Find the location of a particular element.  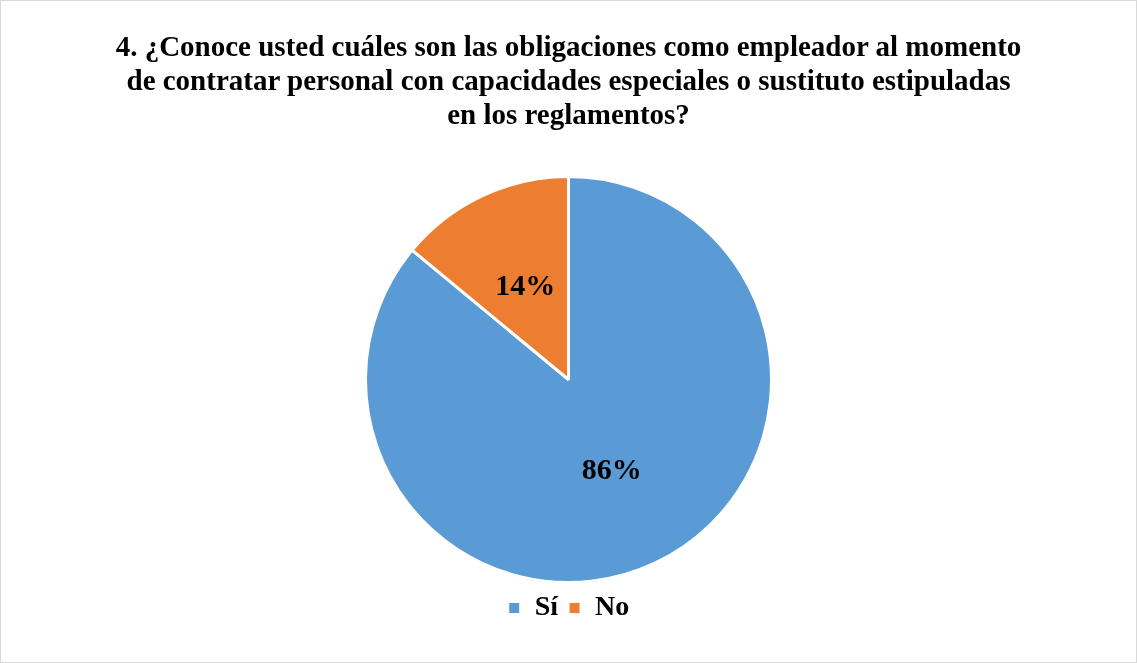

data-label: 14% is located at coordinates (525, 285).